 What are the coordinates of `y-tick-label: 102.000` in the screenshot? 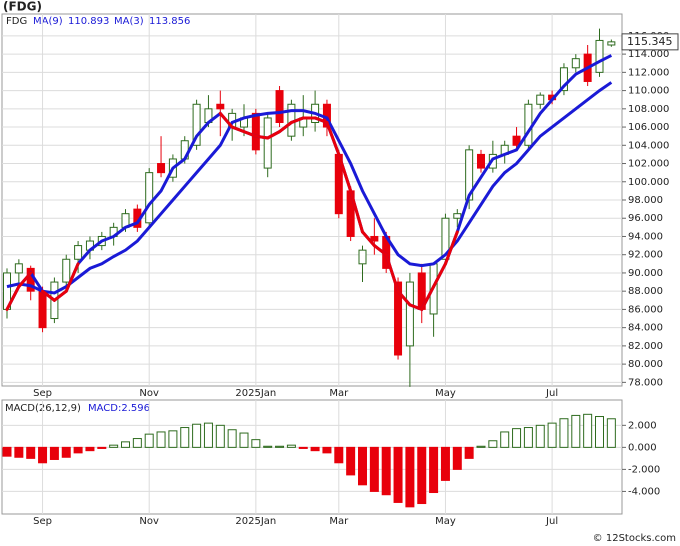 It's located at (648, 164).